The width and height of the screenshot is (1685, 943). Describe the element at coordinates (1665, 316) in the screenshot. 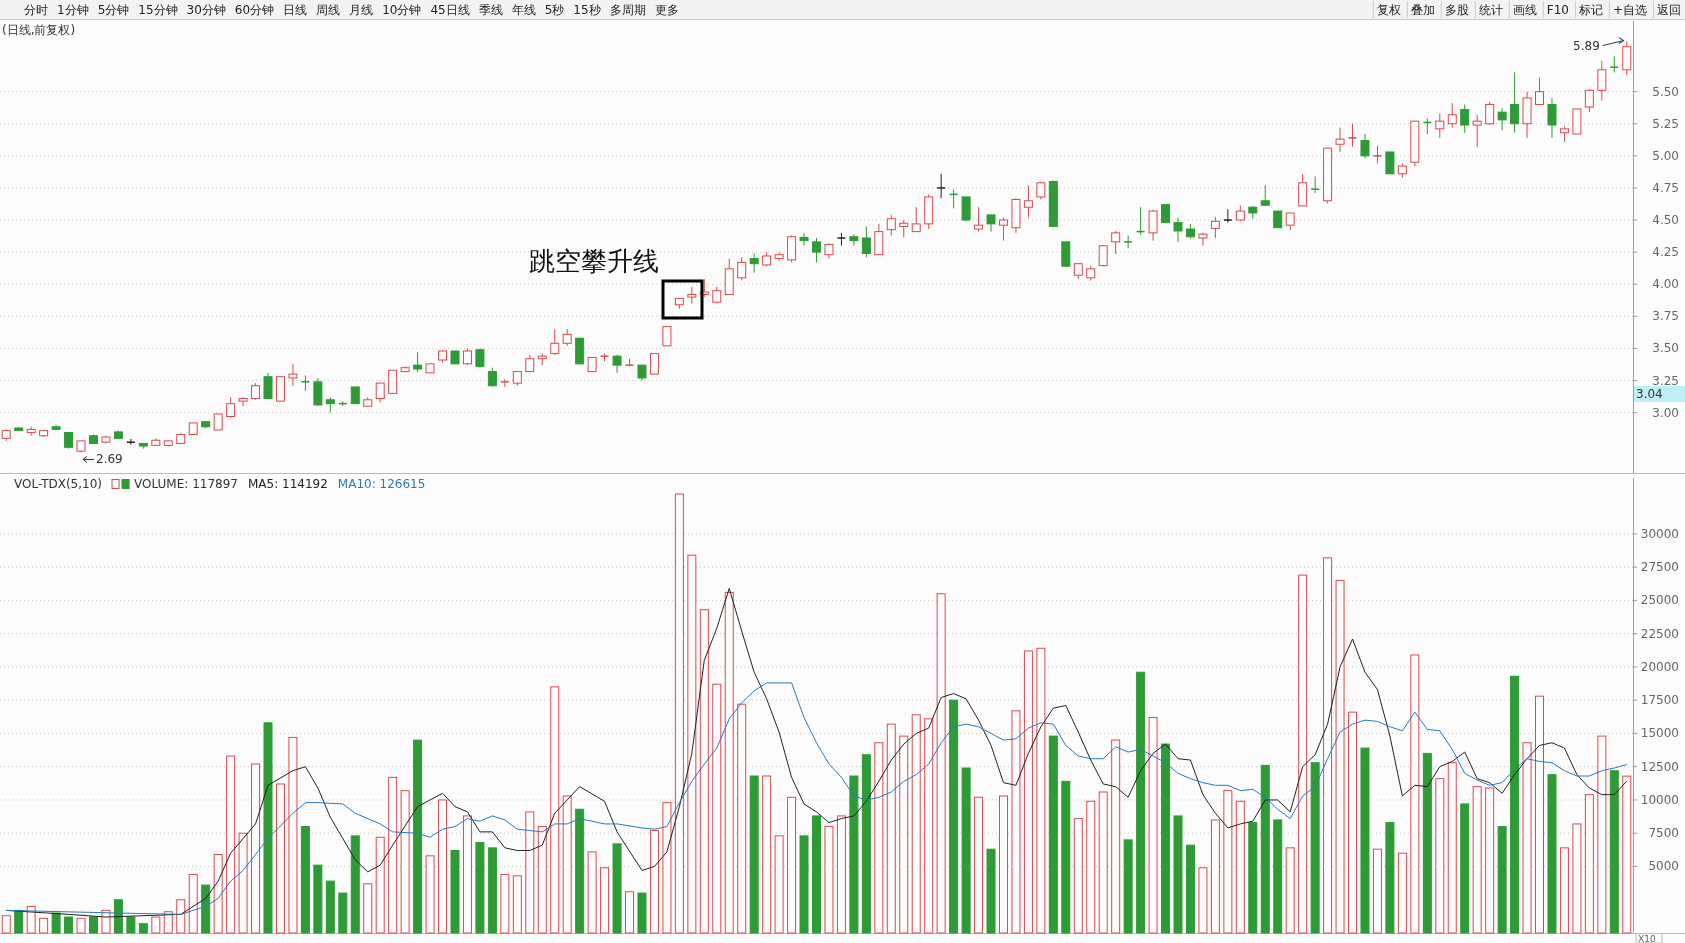

I see `y-tick-label: 3.75` at that location.